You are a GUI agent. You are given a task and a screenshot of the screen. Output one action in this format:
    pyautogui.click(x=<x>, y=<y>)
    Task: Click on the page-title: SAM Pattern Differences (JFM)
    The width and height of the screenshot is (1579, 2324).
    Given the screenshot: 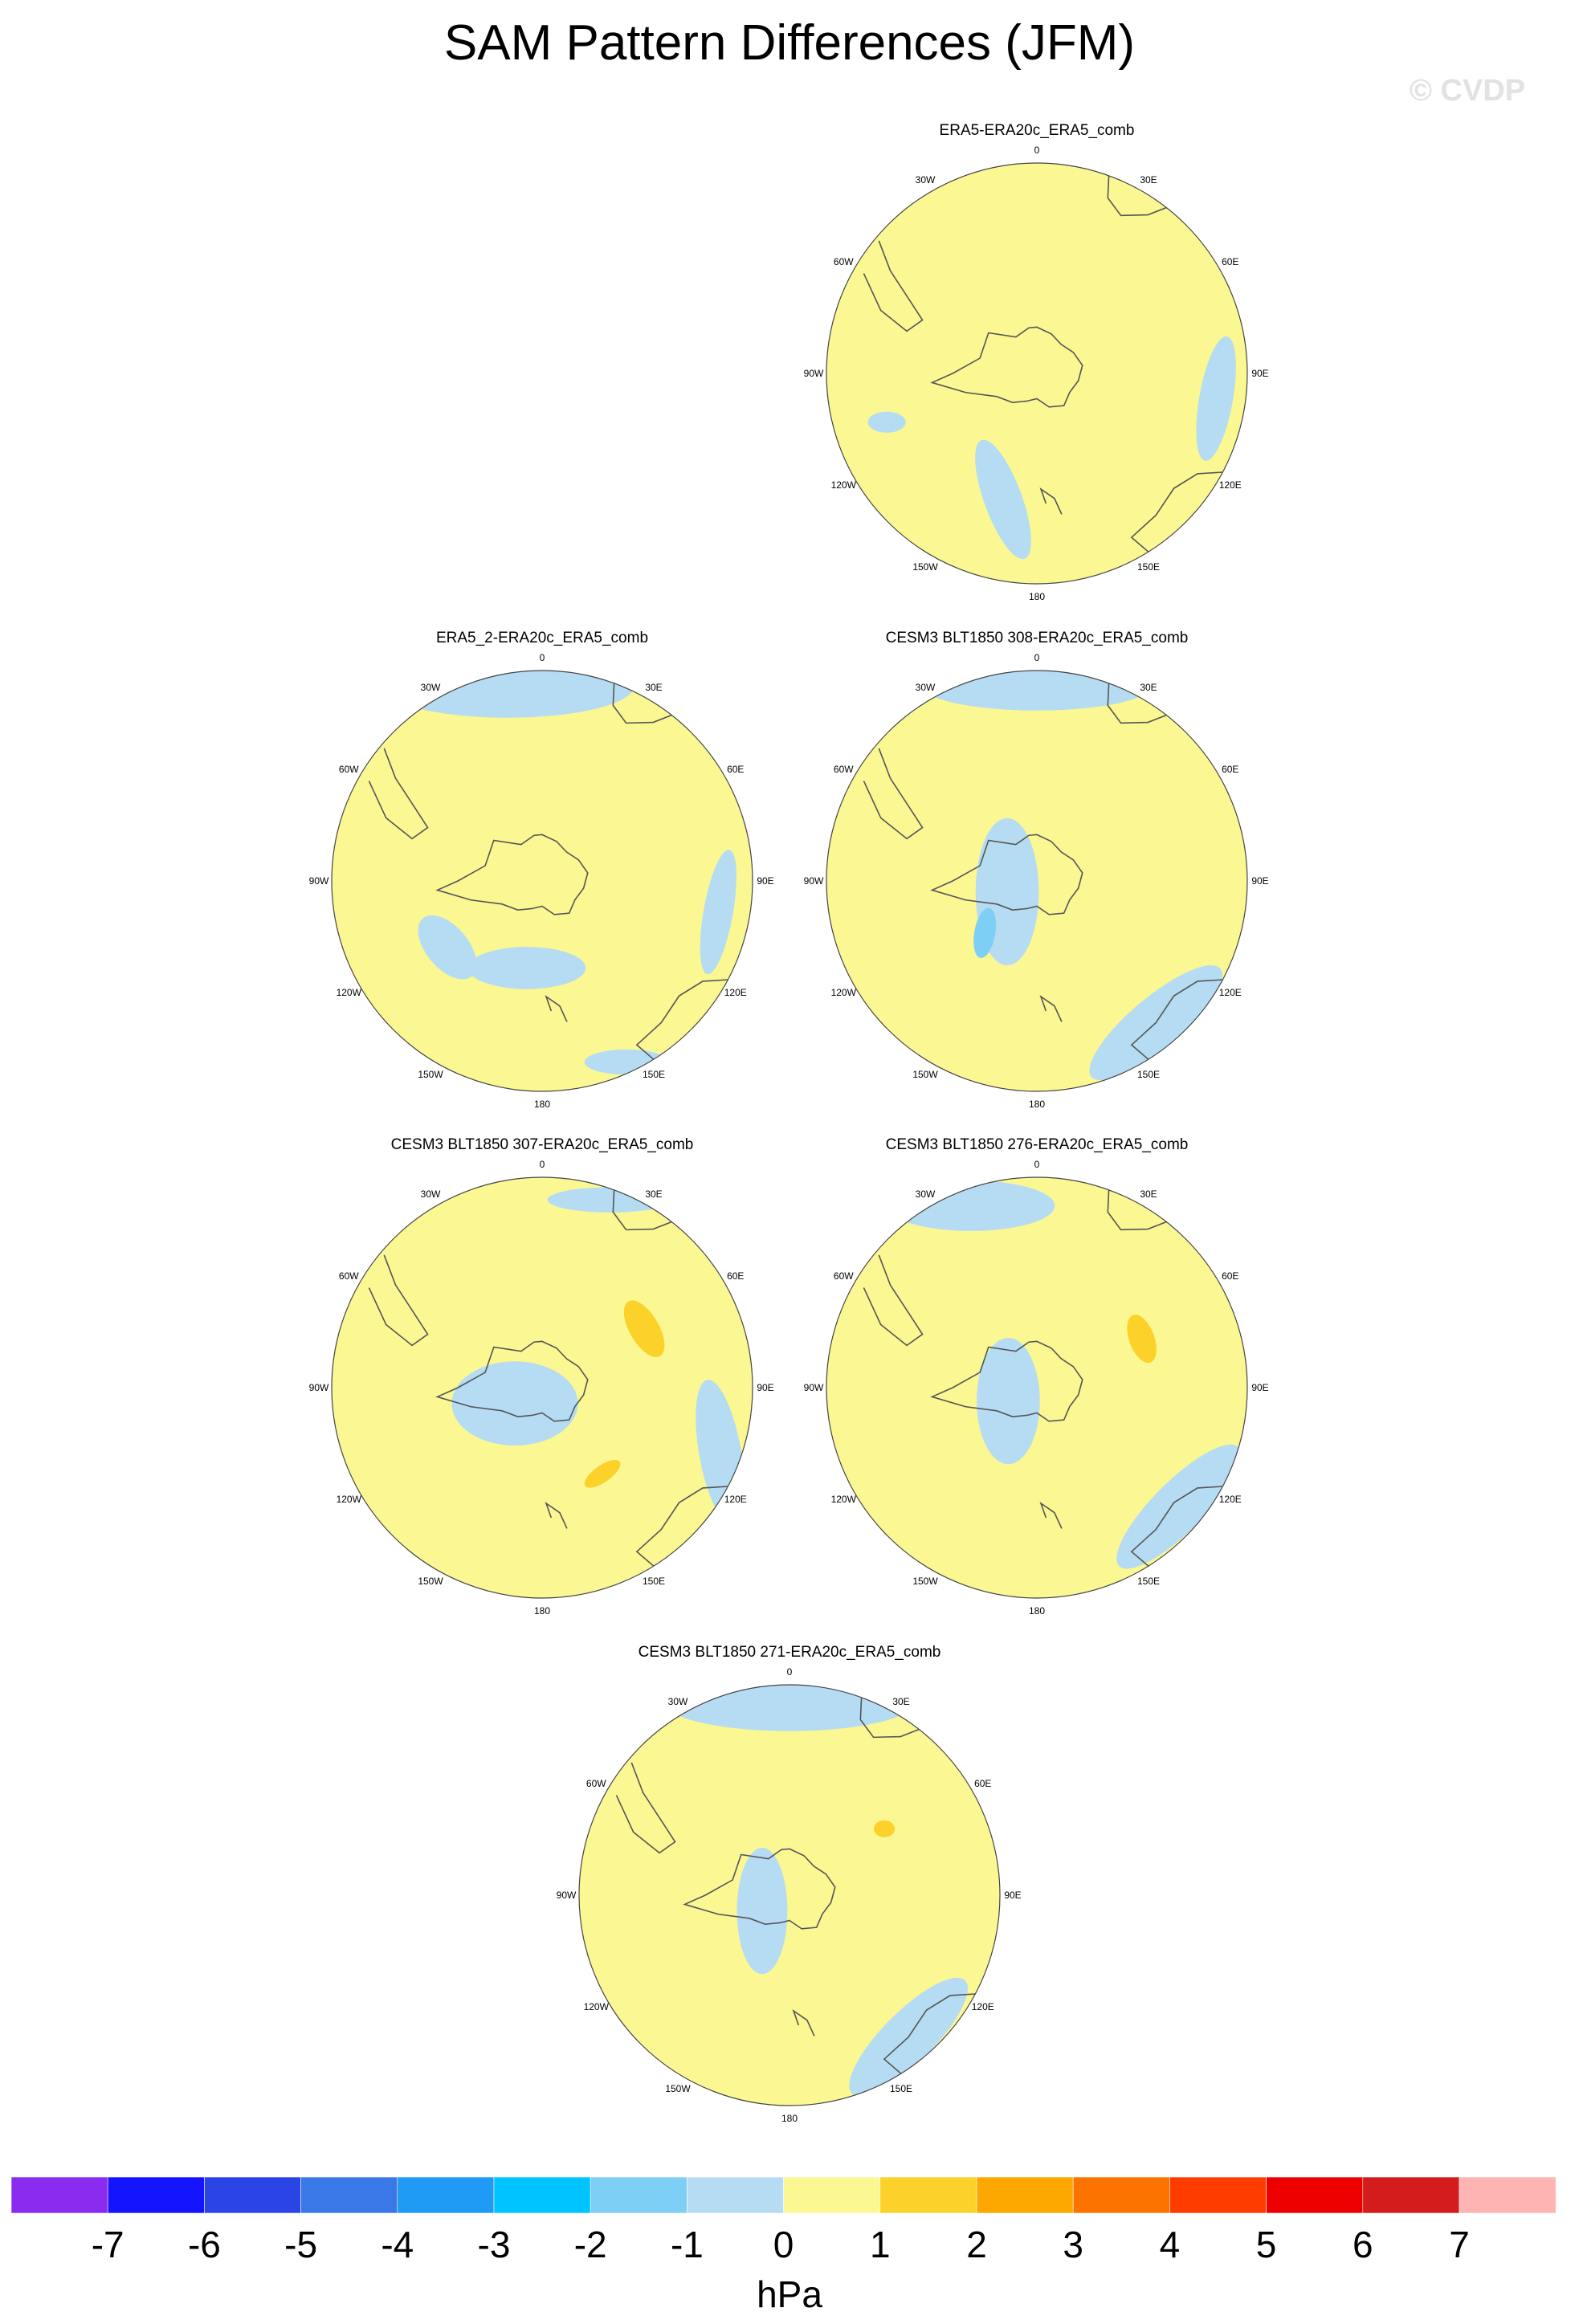 What is the action you would take?
    pyautogui.click(x=789, y=43)
    